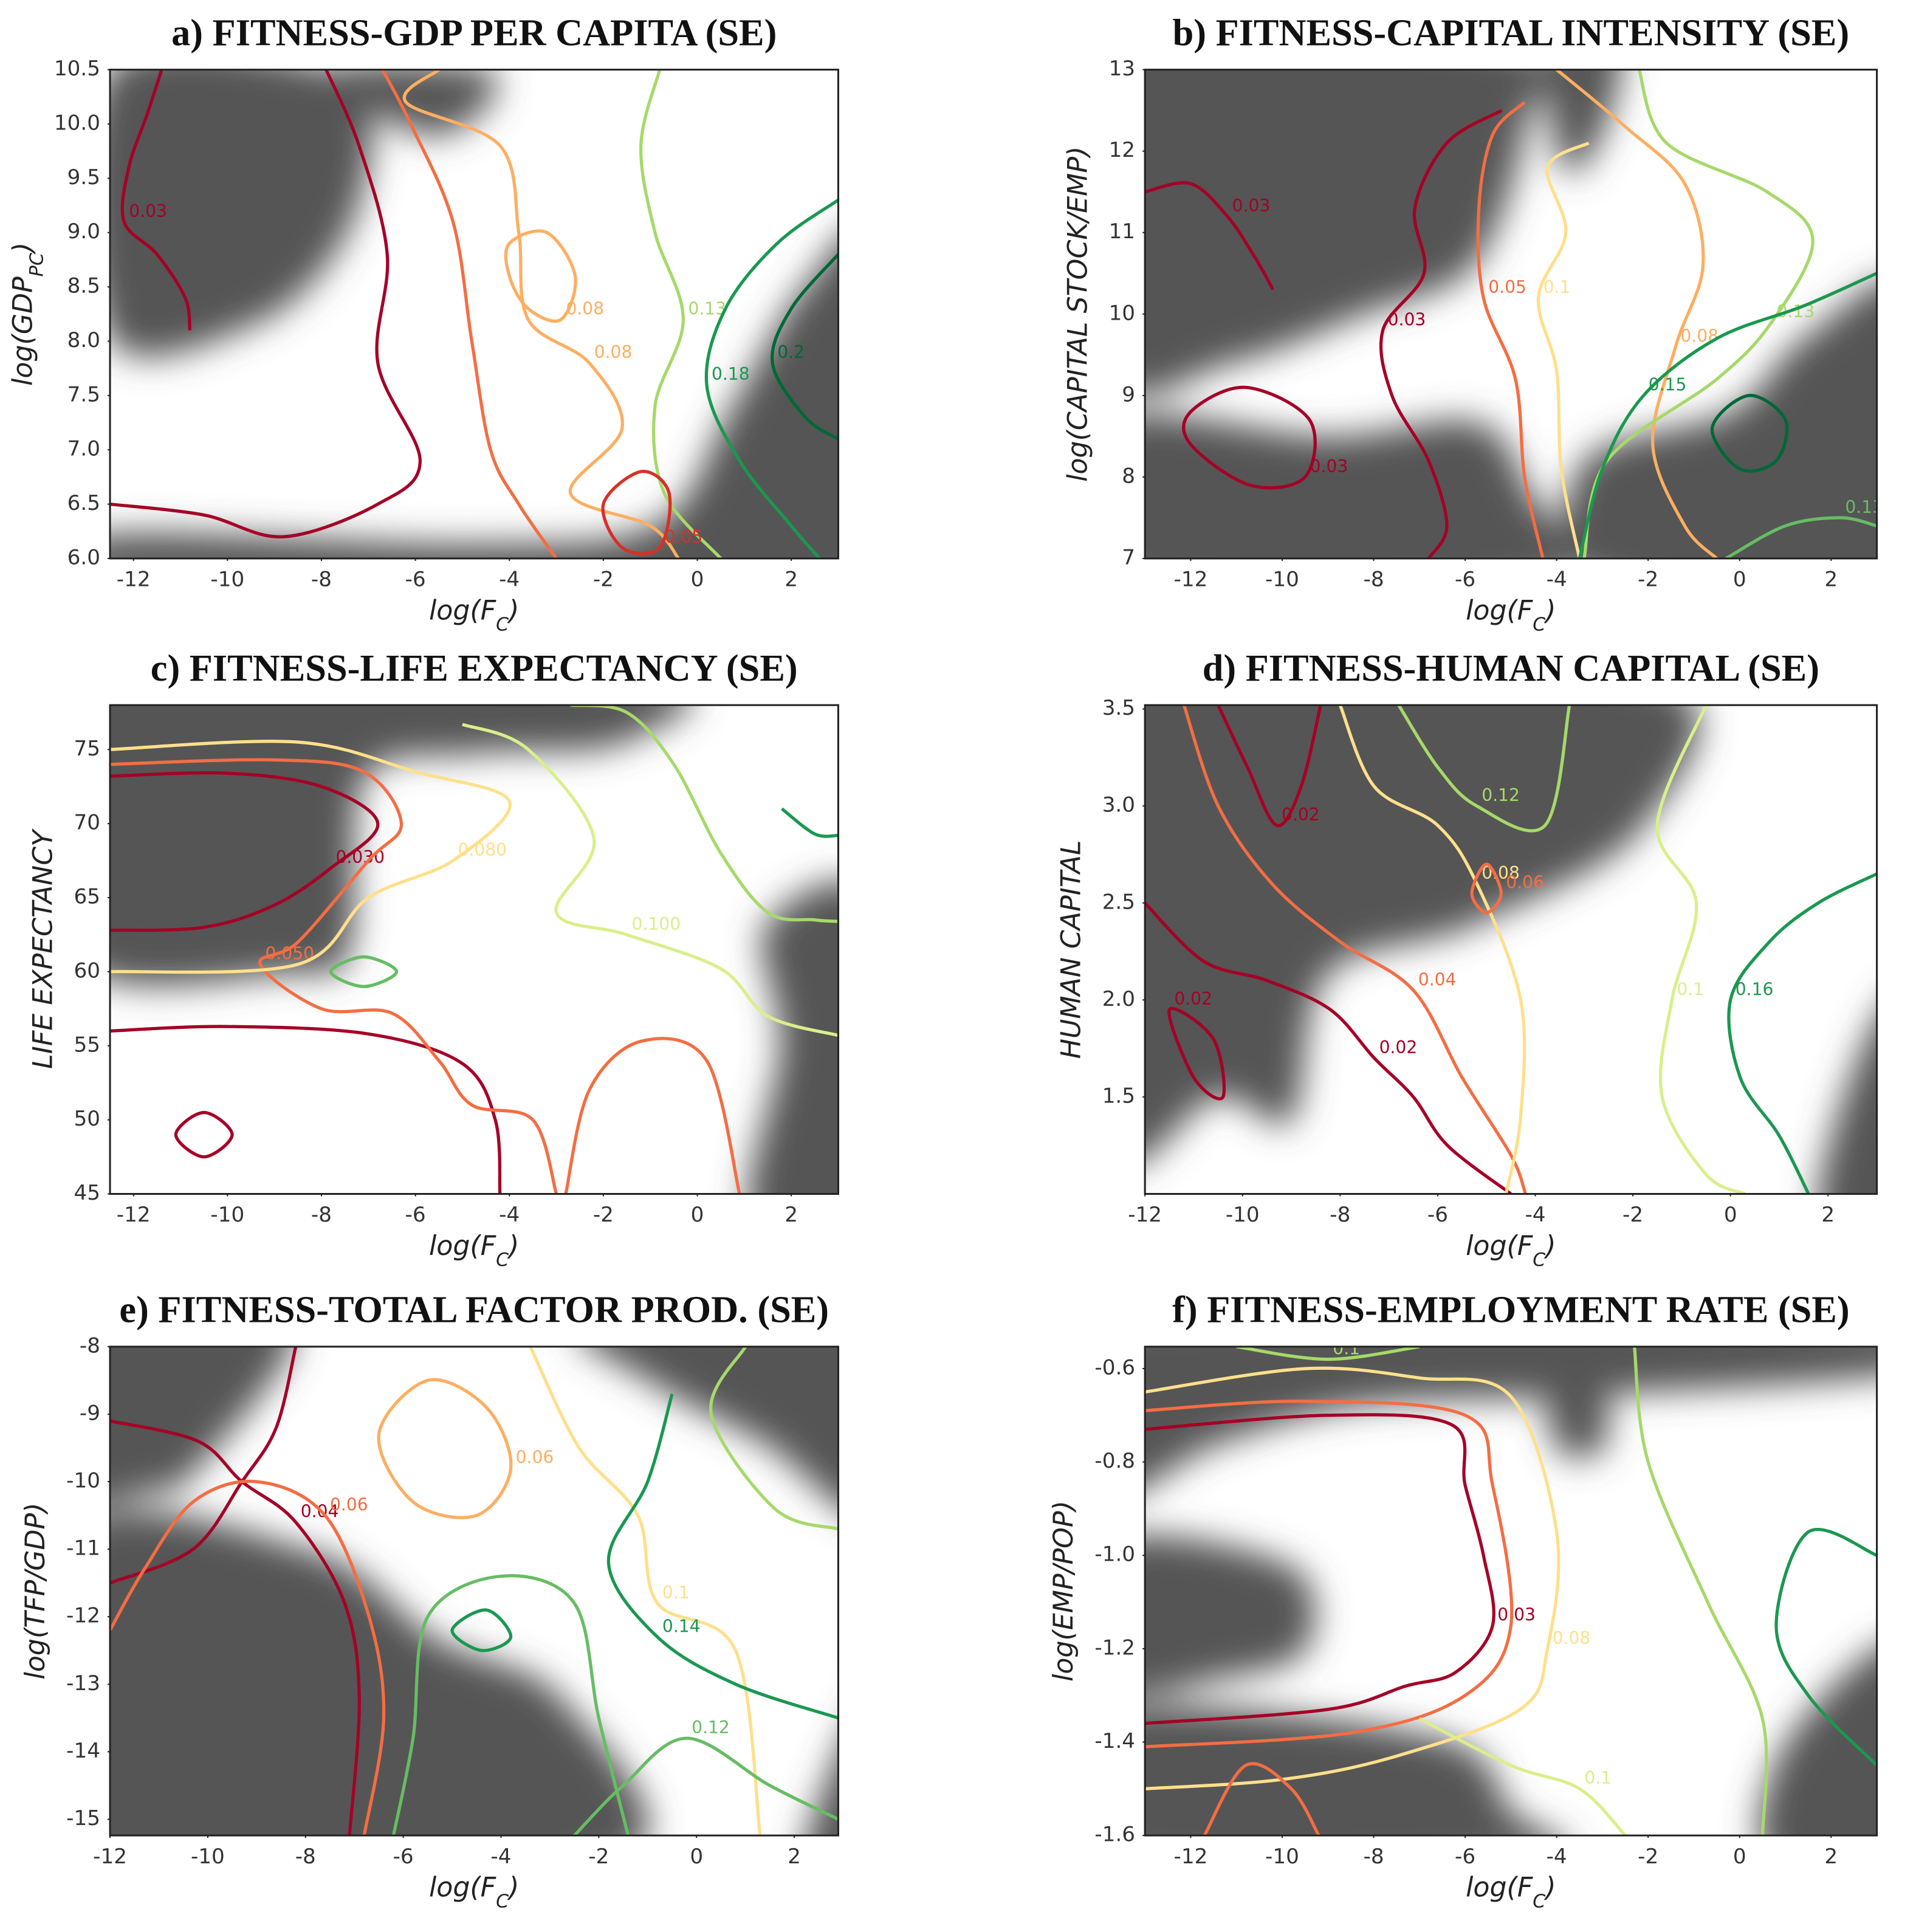  What do you see at coordinates (1118, 805) in the screenshot?
I see `y-tick-label: 3.0` at bounding box center [1118, 805].